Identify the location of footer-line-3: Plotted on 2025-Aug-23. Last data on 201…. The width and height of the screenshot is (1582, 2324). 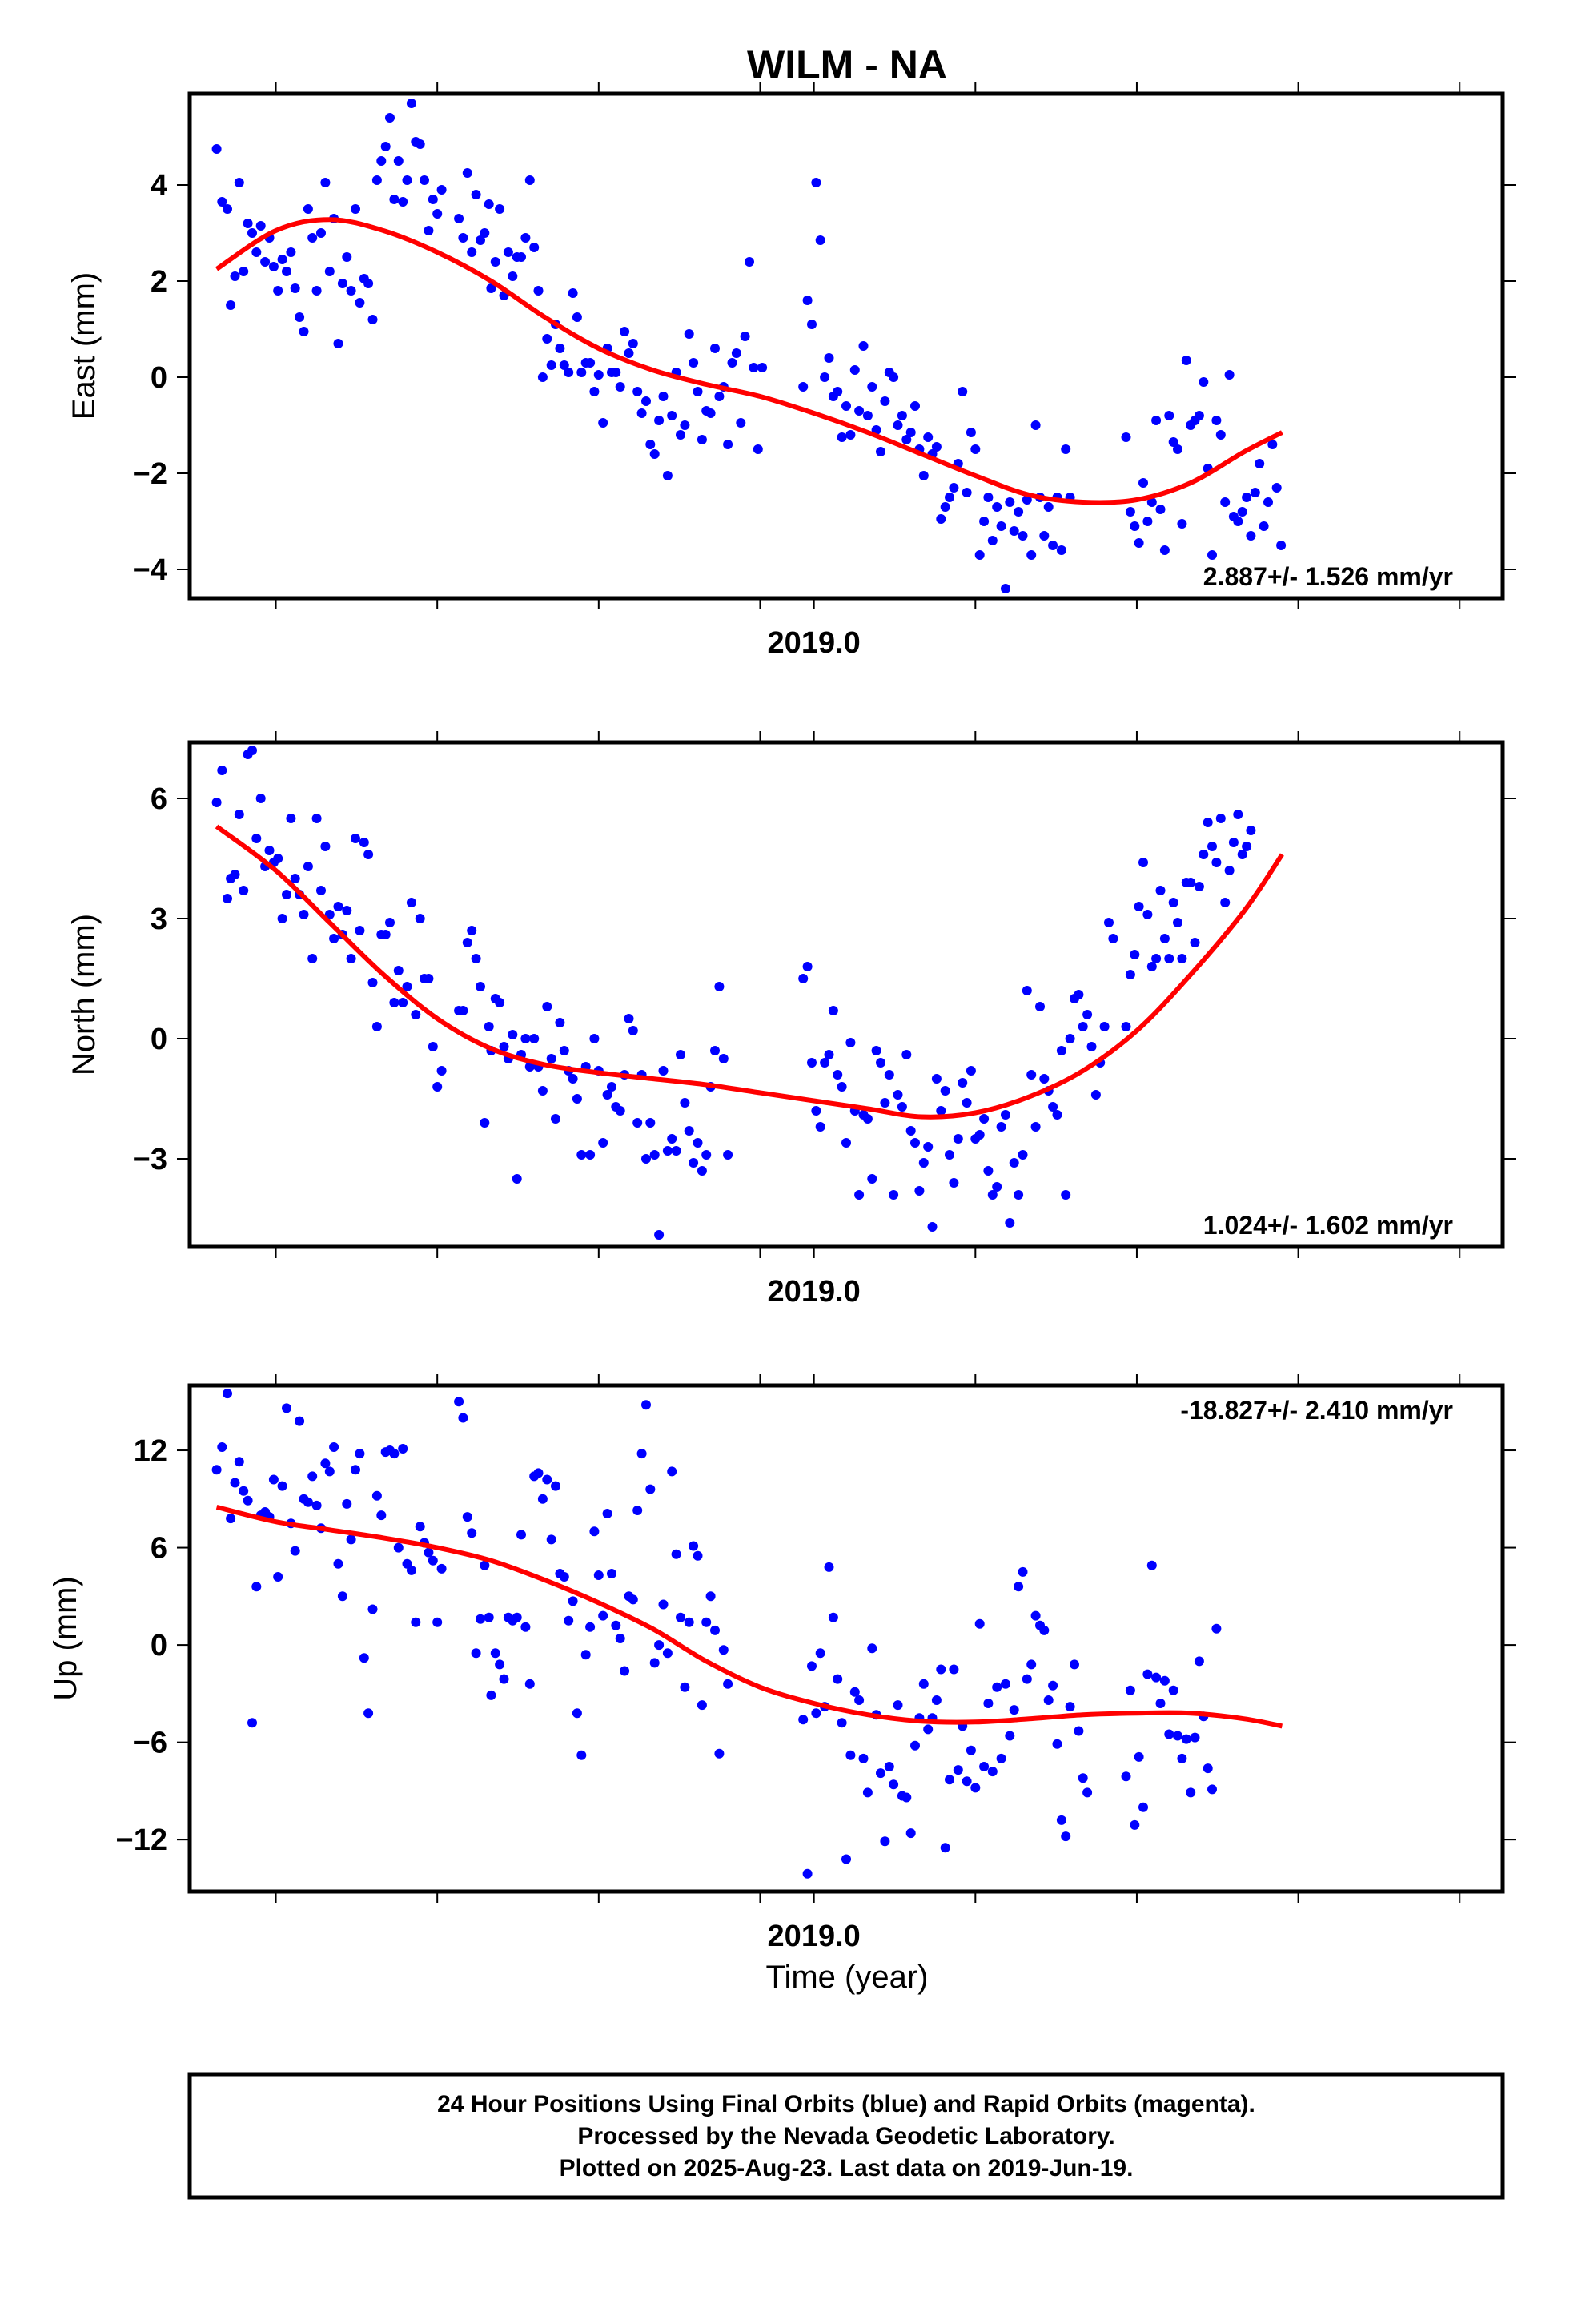
(847, 2168).